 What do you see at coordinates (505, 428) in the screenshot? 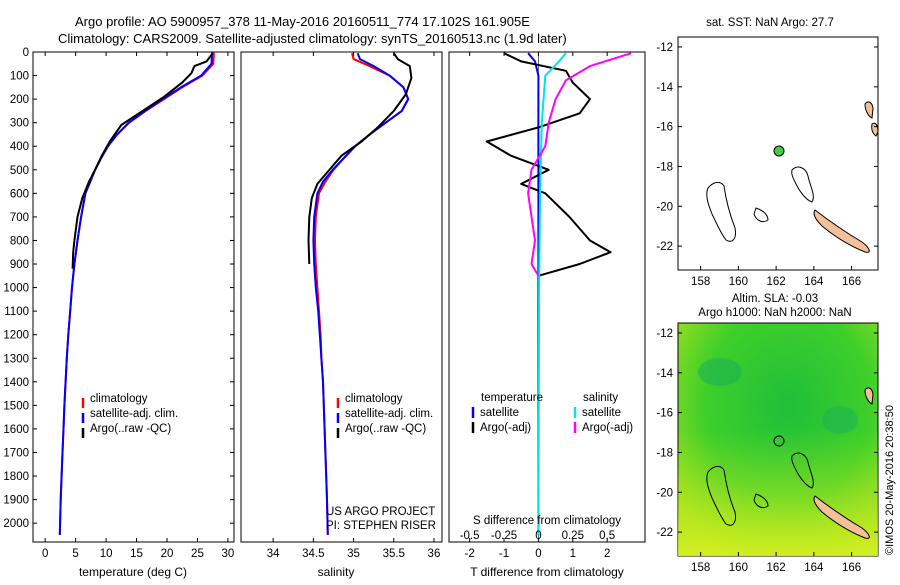
I see `legend-t-argo-label: Argo(-adj)` at bounding box center [505, 428].